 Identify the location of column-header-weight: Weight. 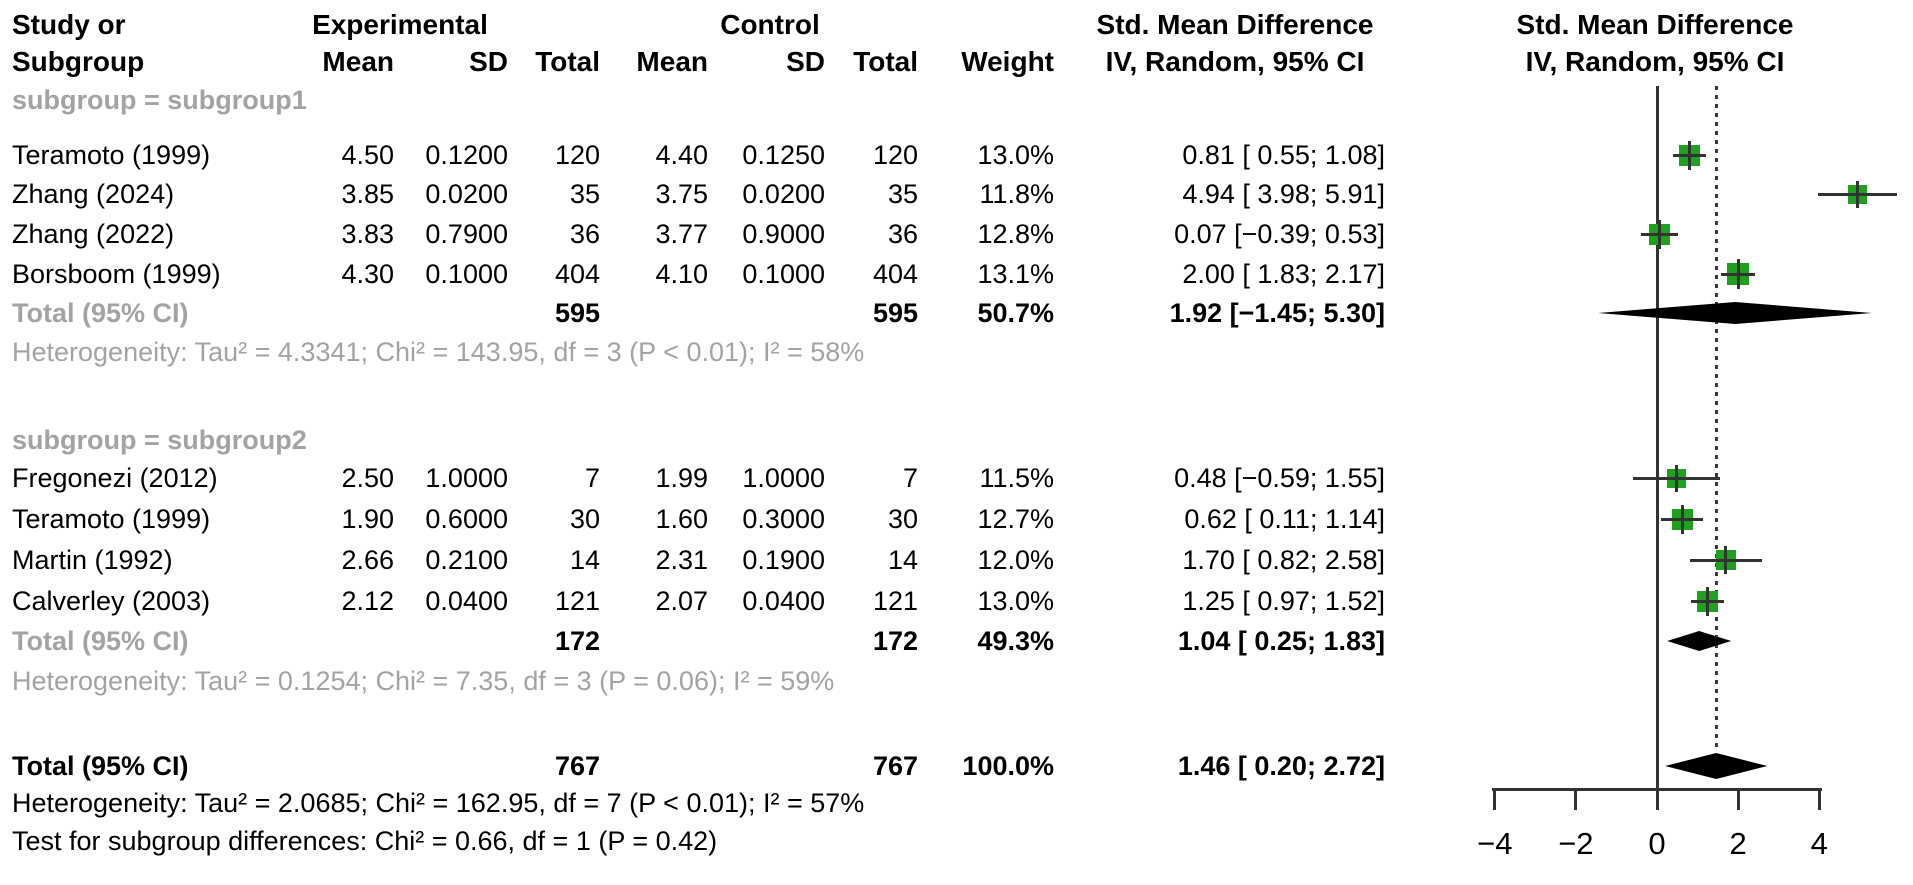
(1007, 61).